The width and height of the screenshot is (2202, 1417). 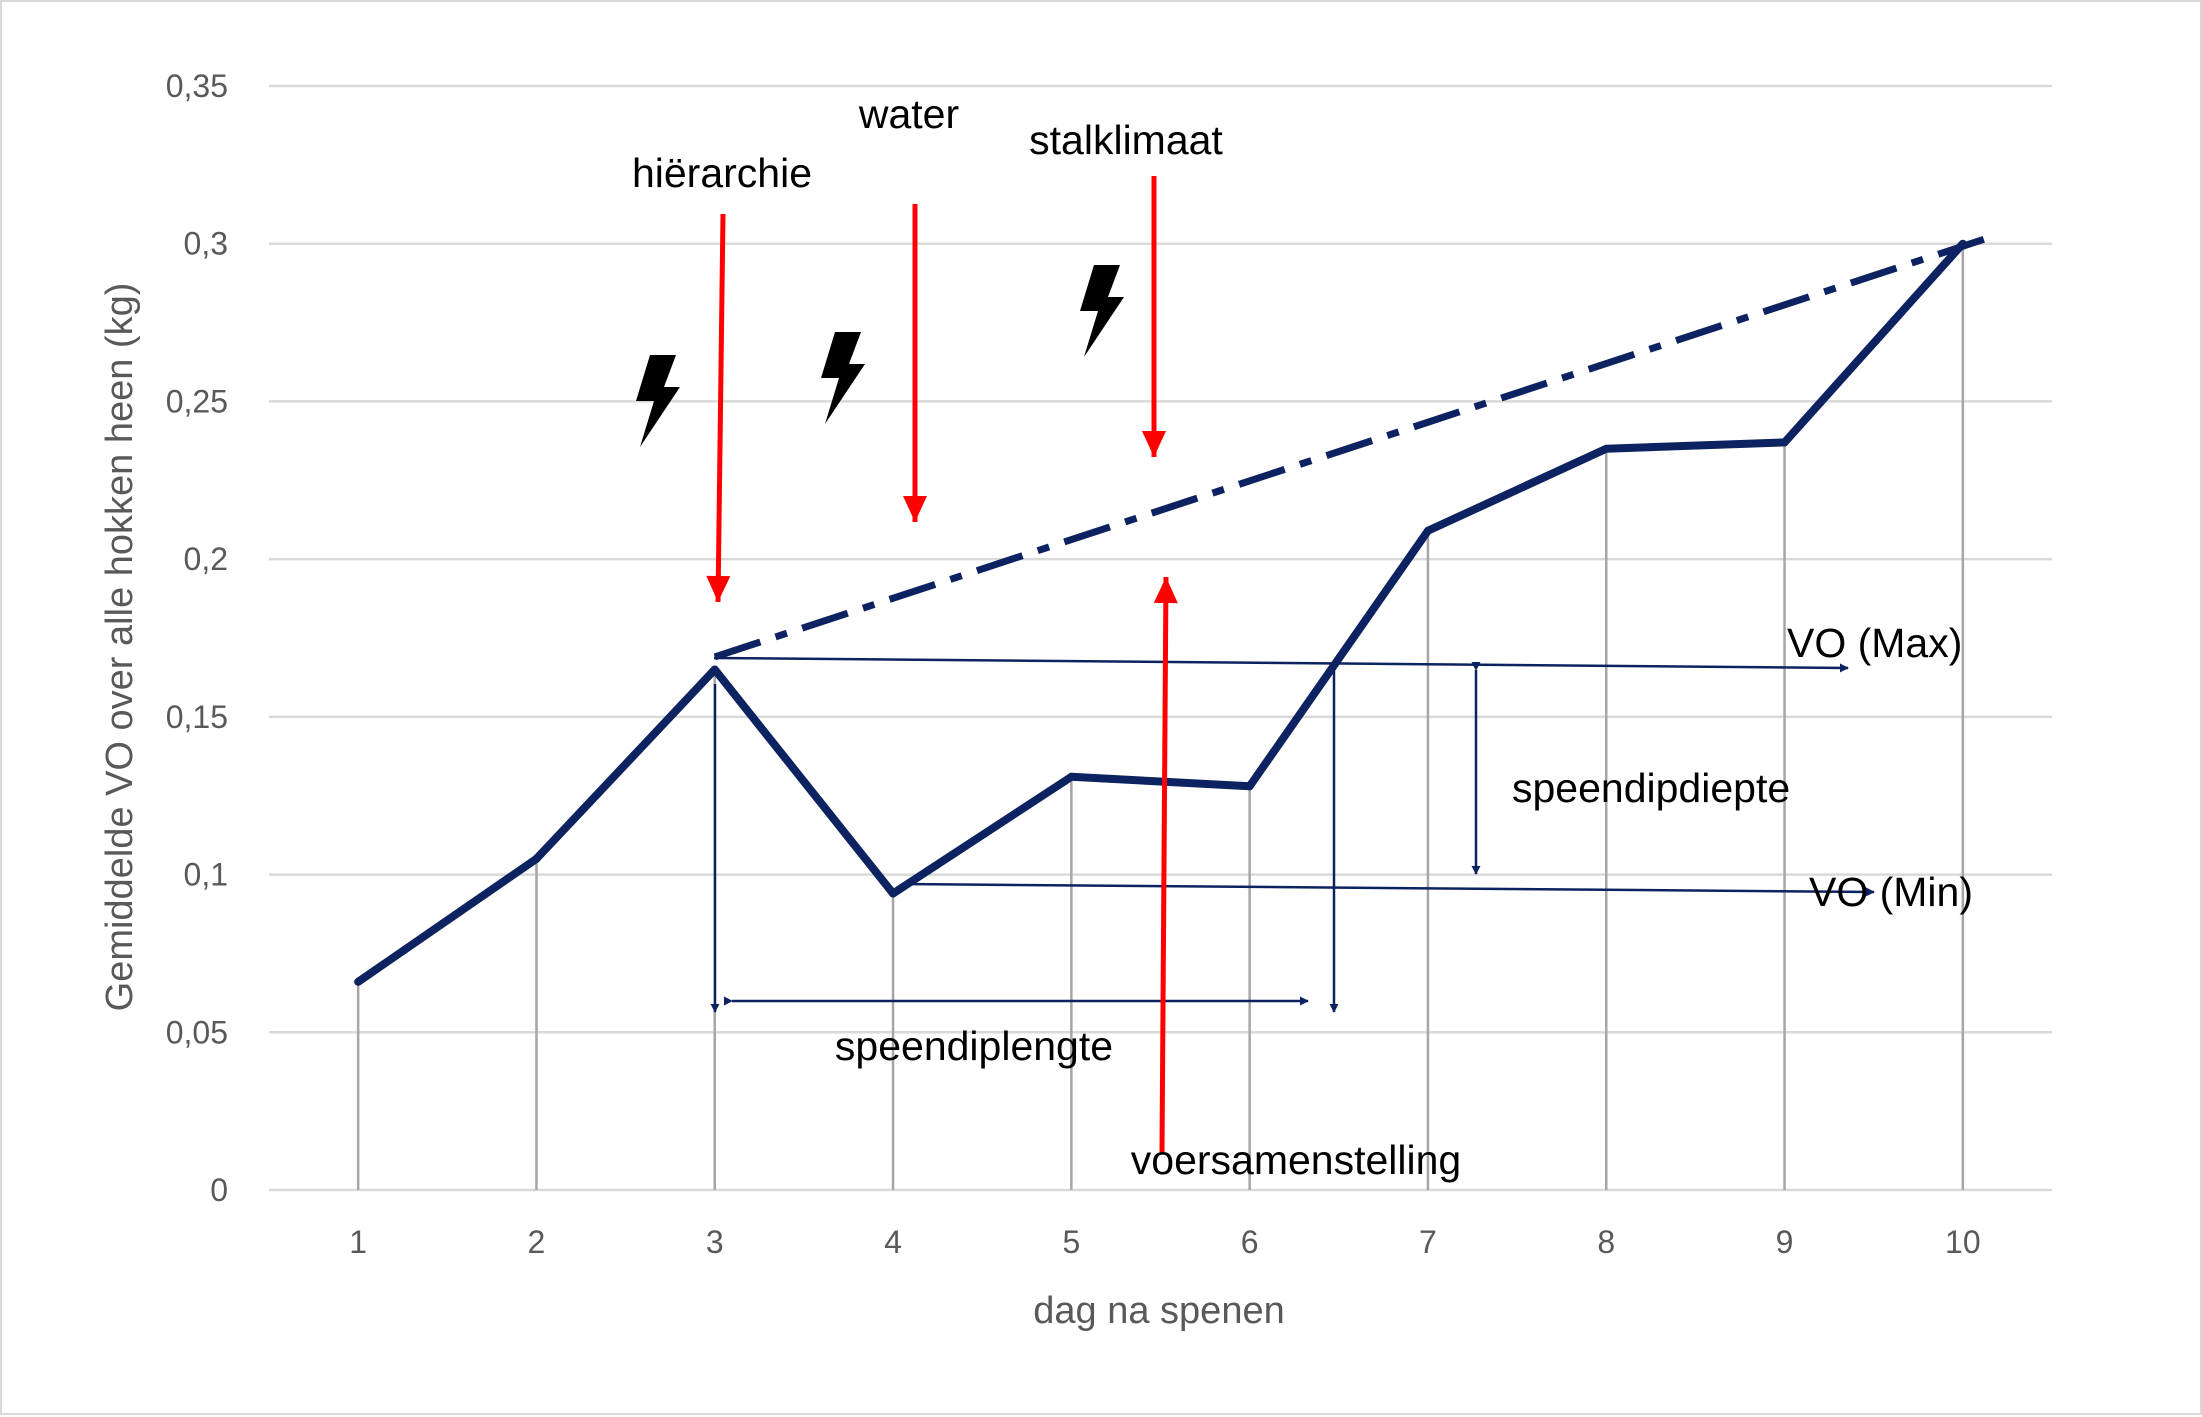 I want to click on water-arrow-head, so click(x=915, y=509).